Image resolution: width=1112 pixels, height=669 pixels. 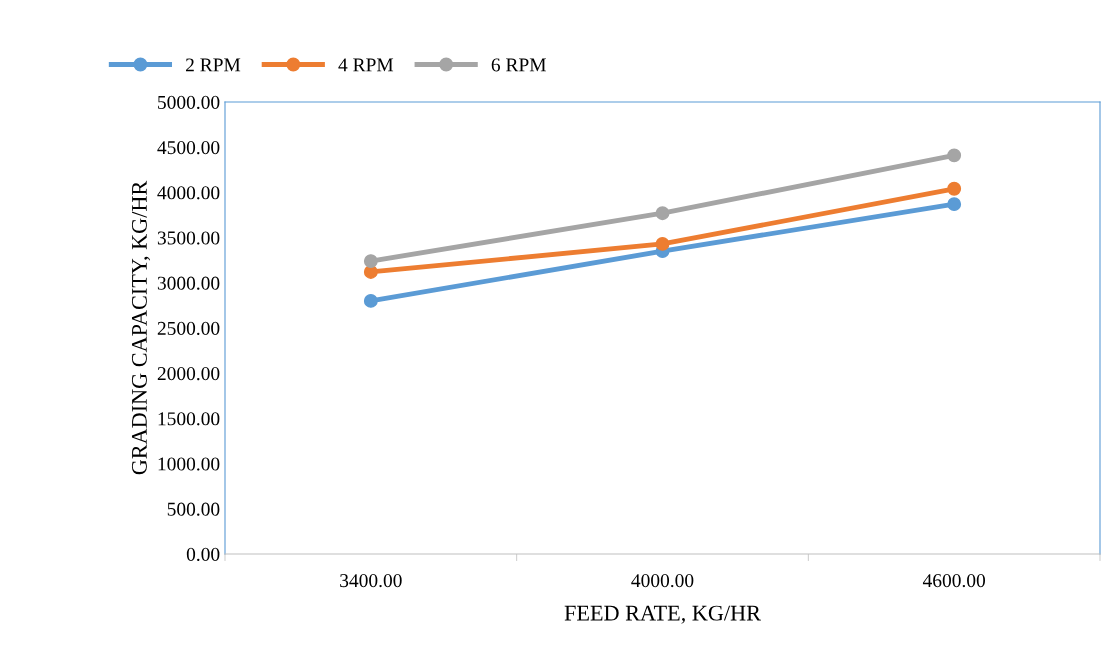 What do you see at coordinates (188, 193) in the screenshot?
I see `y-tick-label: 4000.00` at bounding box center [188, 193].